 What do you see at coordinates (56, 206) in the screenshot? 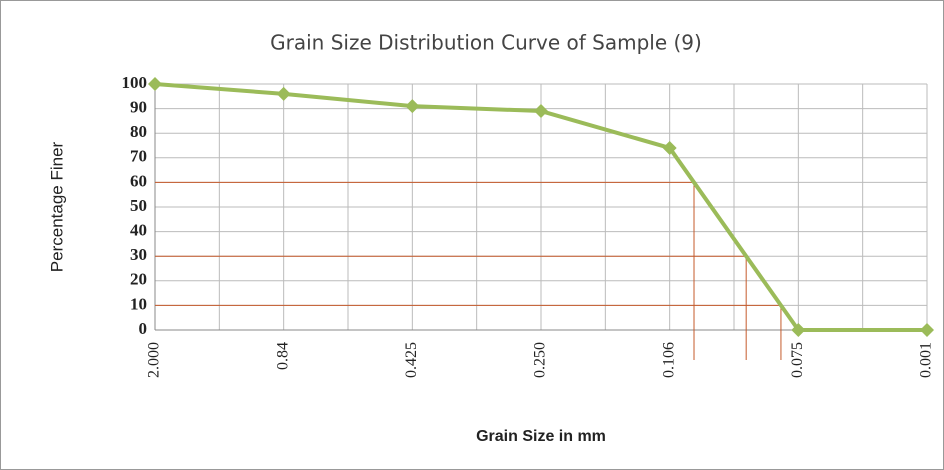
I see `y-axis-label: Percentage Finer` at bounding box center [56, 206].